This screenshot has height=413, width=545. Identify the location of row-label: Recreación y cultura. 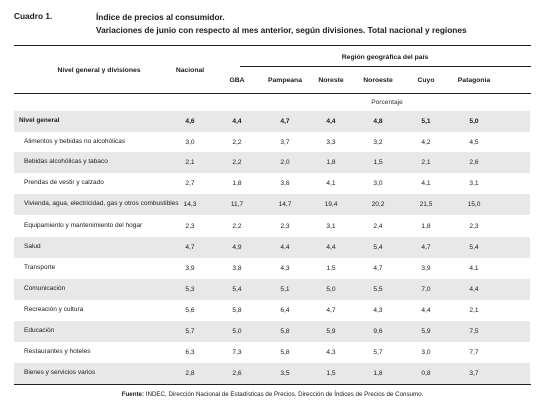
(54, 310).